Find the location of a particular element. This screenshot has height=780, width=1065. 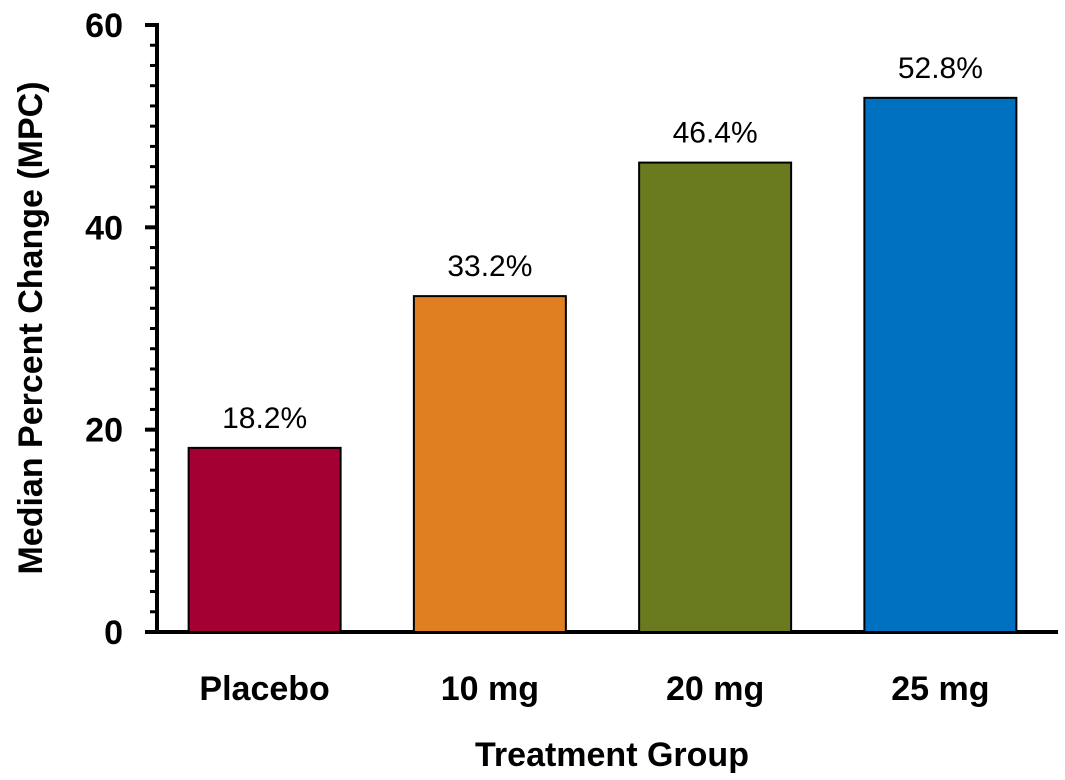

data-label: 46.4% is located at coordinates (715, 133).